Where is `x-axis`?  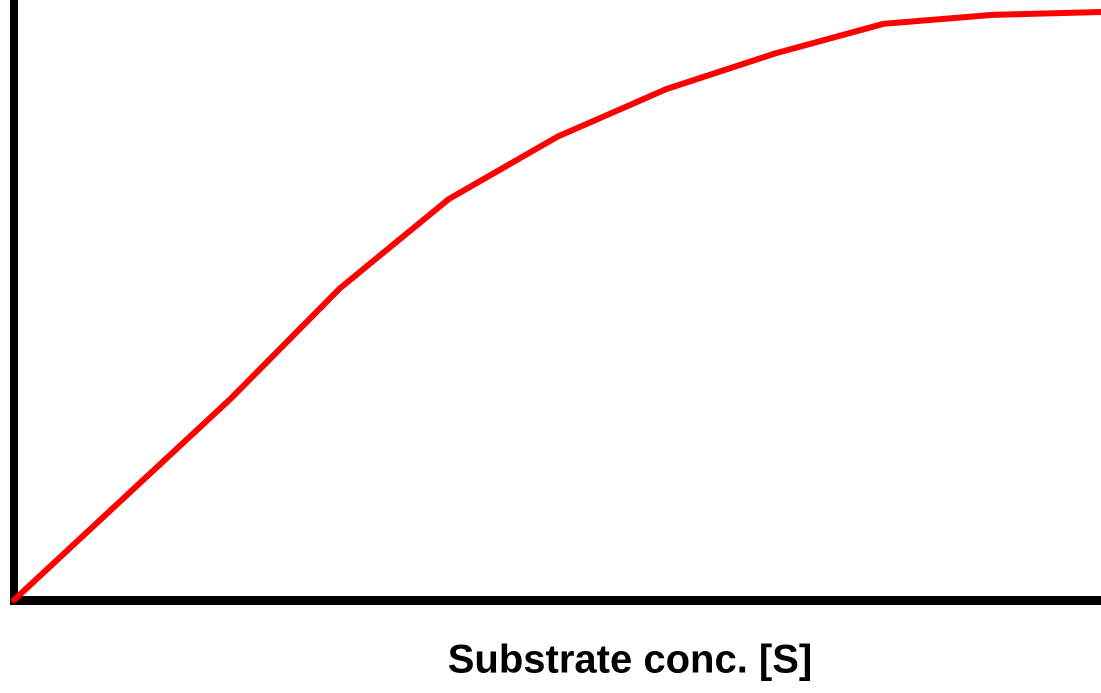 x-axis is located at coordinates (555, 600).